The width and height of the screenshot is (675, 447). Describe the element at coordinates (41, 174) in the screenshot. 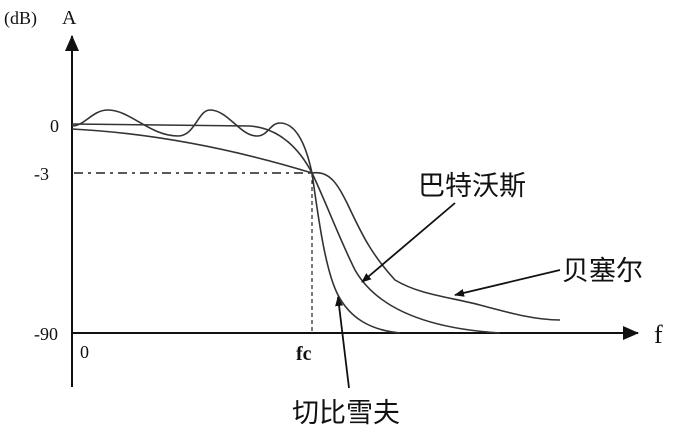

I see `y-tick-minus3: -3` at that location.